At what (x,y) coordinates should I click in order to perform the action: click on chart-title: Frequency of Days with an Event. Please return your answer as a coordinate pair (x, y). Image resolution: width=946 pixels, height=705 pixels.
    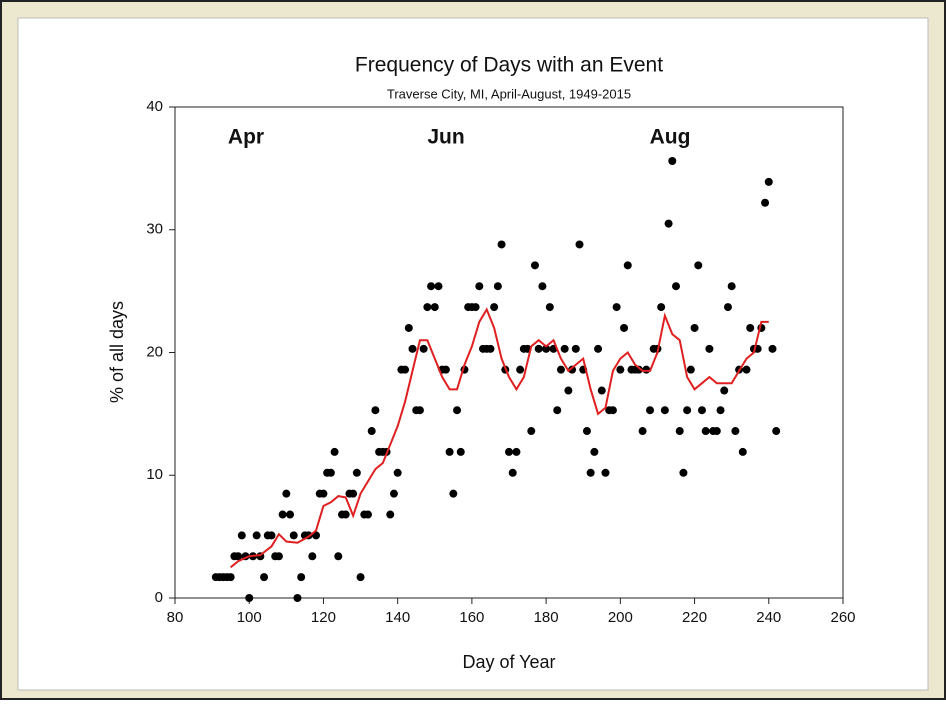
    Looking at the image, I should click on (509, 65).